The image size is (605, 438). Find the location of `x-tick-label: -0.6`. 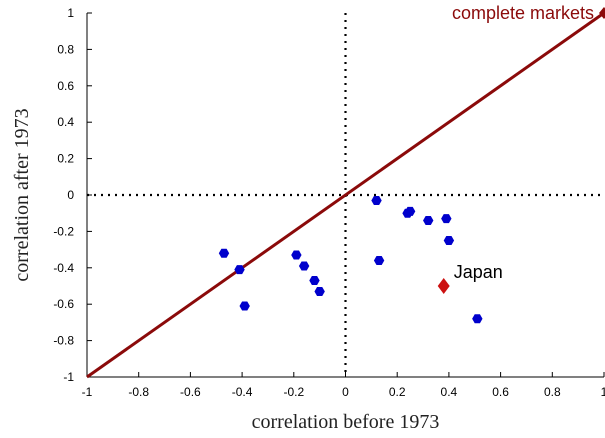

x-tick-label: -0.6 is located at coordinates (190, 392).